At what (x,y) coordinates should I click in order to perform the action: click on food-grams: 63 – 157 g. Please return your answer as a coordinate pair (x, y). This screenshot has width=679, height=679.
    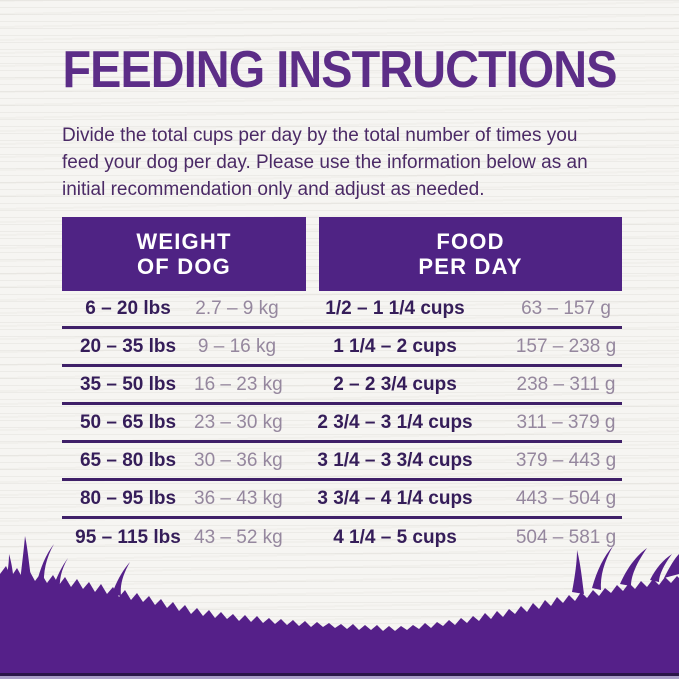
    Looking at the image, I should click on (566, 308).